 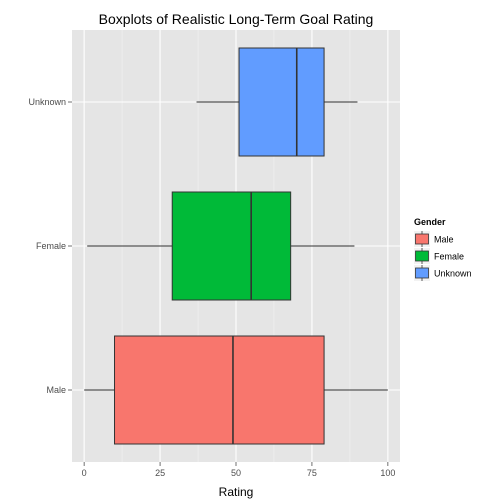 What do you see at coordinates (453, 274) in the screenshot?
I see `legend-label: Unknown` at bounding box center [453, 274].